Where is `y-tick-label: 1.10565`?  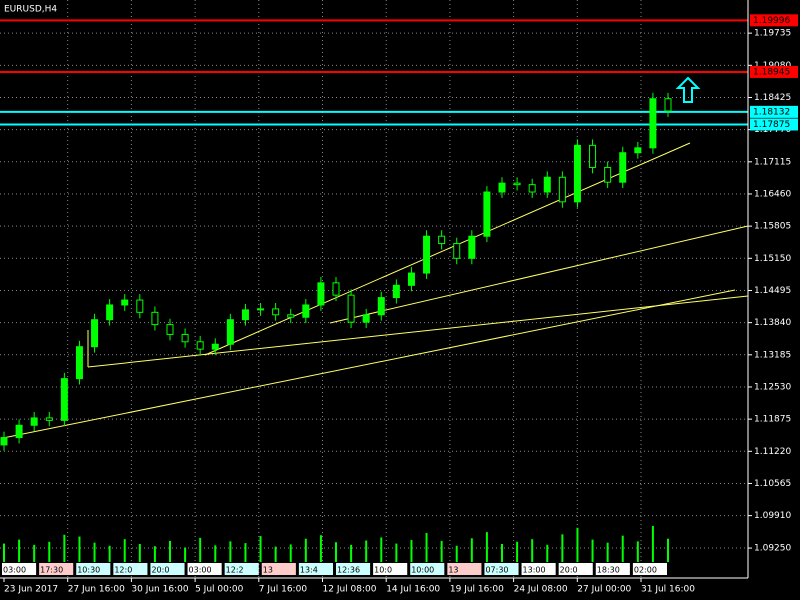
y-tick-label: 1.10565 is located at coordinates (772, 484).